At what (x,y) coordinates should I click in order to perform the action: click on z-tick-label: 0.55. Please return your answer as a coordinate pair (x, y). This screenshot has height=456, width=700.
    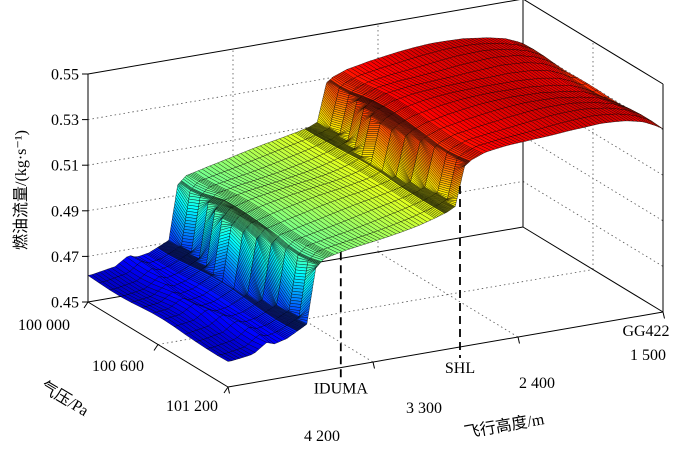
    Looking at the image, I should click on (65, 75).